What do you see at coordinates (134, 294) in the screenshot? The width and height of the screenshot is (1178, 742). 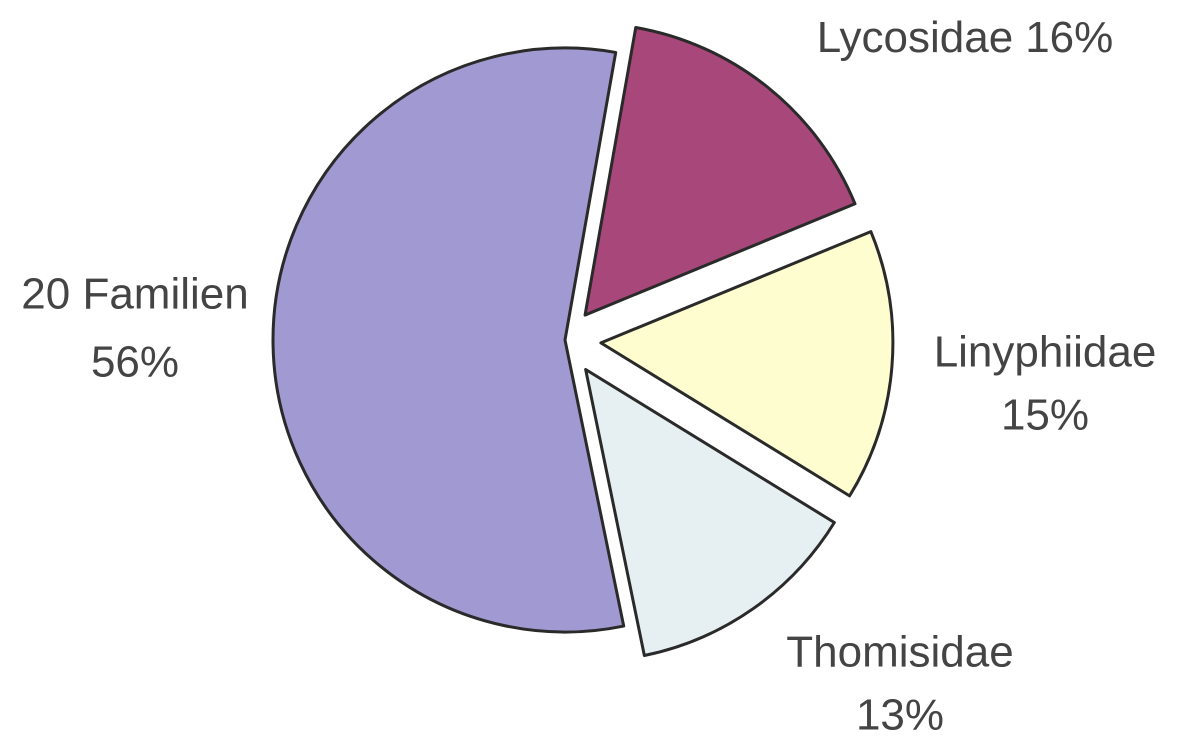 I see `slice-label: 20 Familien` at bounding box center [134, 294].